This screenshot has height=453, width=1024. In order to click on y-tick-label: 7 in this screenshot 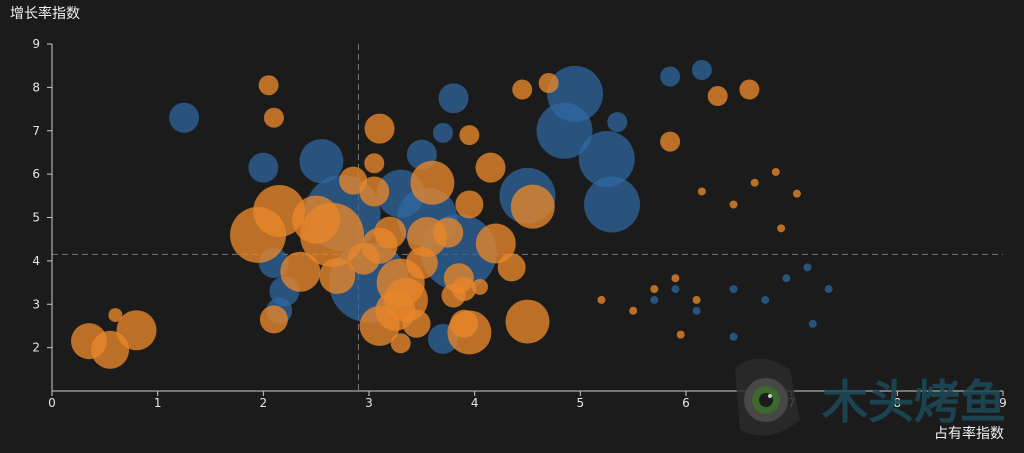, I will do `click(36, 131)`.